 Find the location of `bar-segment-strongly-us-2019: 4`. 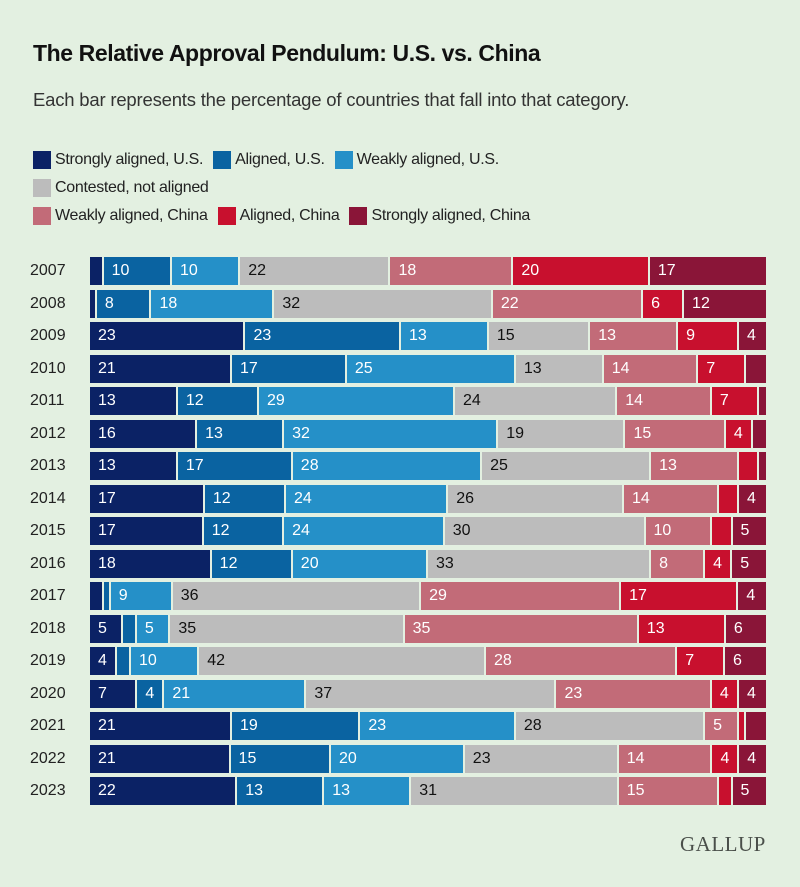

bar-segment-strongly-us-2019: 4 is located at coordinates (104, 661).